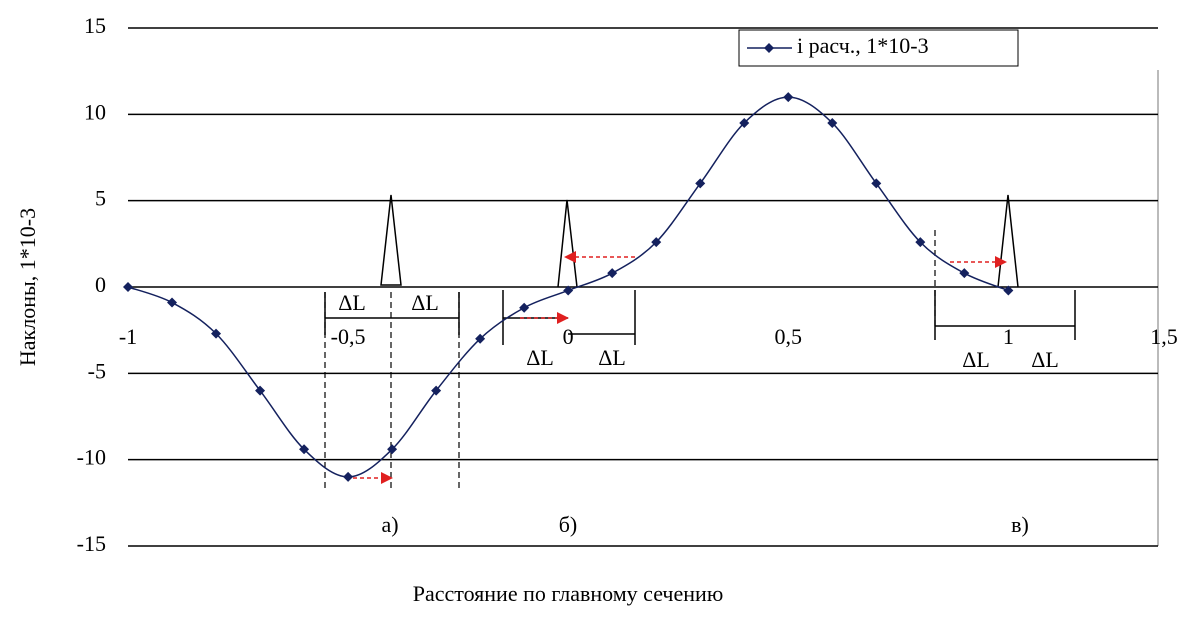 The image size is (1182, 621). Describe the element at coordinates (95, 111) in the screenshot. I see `y-tick-label: 10` at that location.